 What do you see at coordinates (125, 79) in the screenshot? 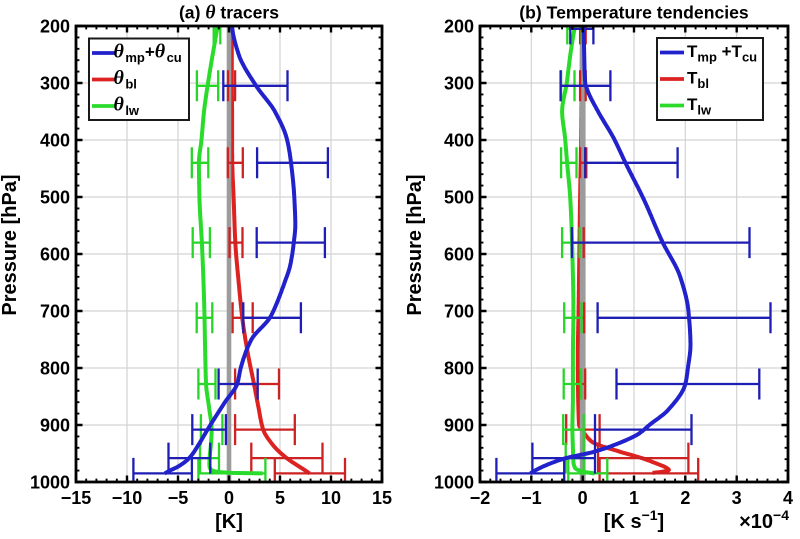
I see `svg-text: θ bl` at bounding box center [125, 79].